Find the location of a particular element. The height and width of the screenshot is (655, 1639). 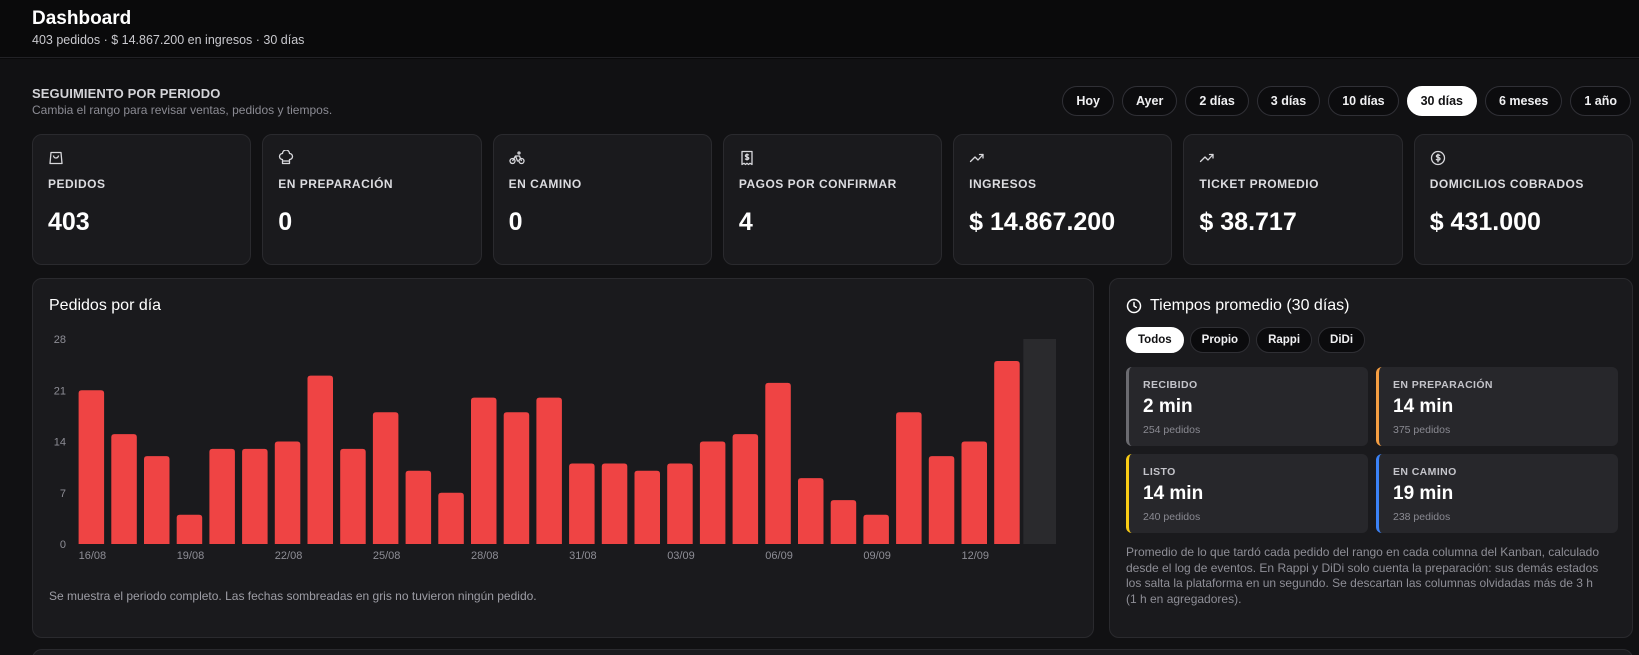

y-tick-label: 14 is located at coordinates (60, 443).